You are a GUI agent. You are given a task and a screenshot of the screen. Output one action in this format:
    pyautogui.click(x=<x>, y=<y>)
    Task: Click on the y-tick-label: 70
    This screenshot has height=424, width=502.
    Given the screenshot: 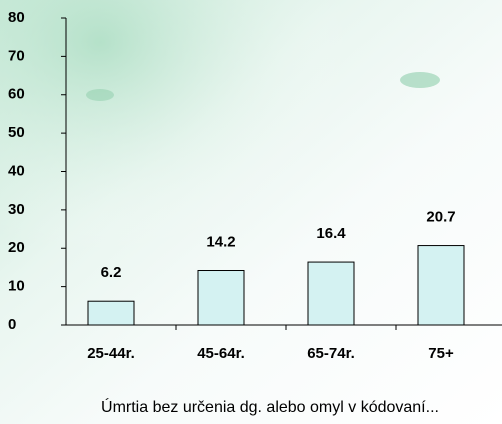 What is the action you would take?
    pyautogui.click(x=16, y=55)
    